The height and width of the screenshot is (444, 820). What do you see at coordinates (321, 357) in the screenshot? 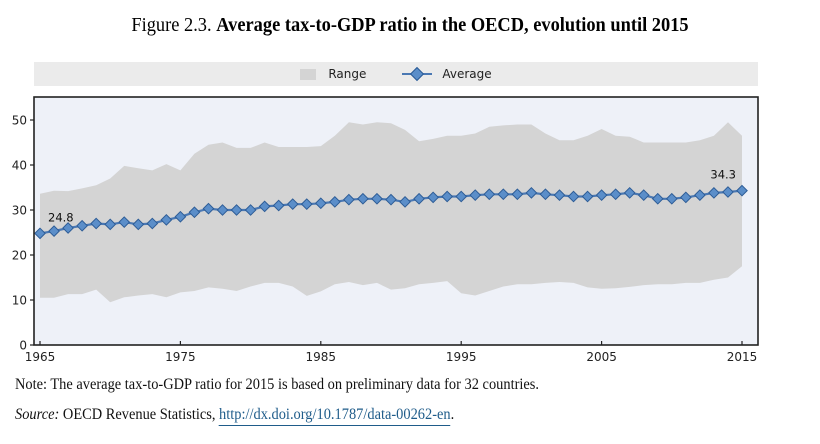
I see `x-tick-label: 1985` at bounding box center [321, 357].